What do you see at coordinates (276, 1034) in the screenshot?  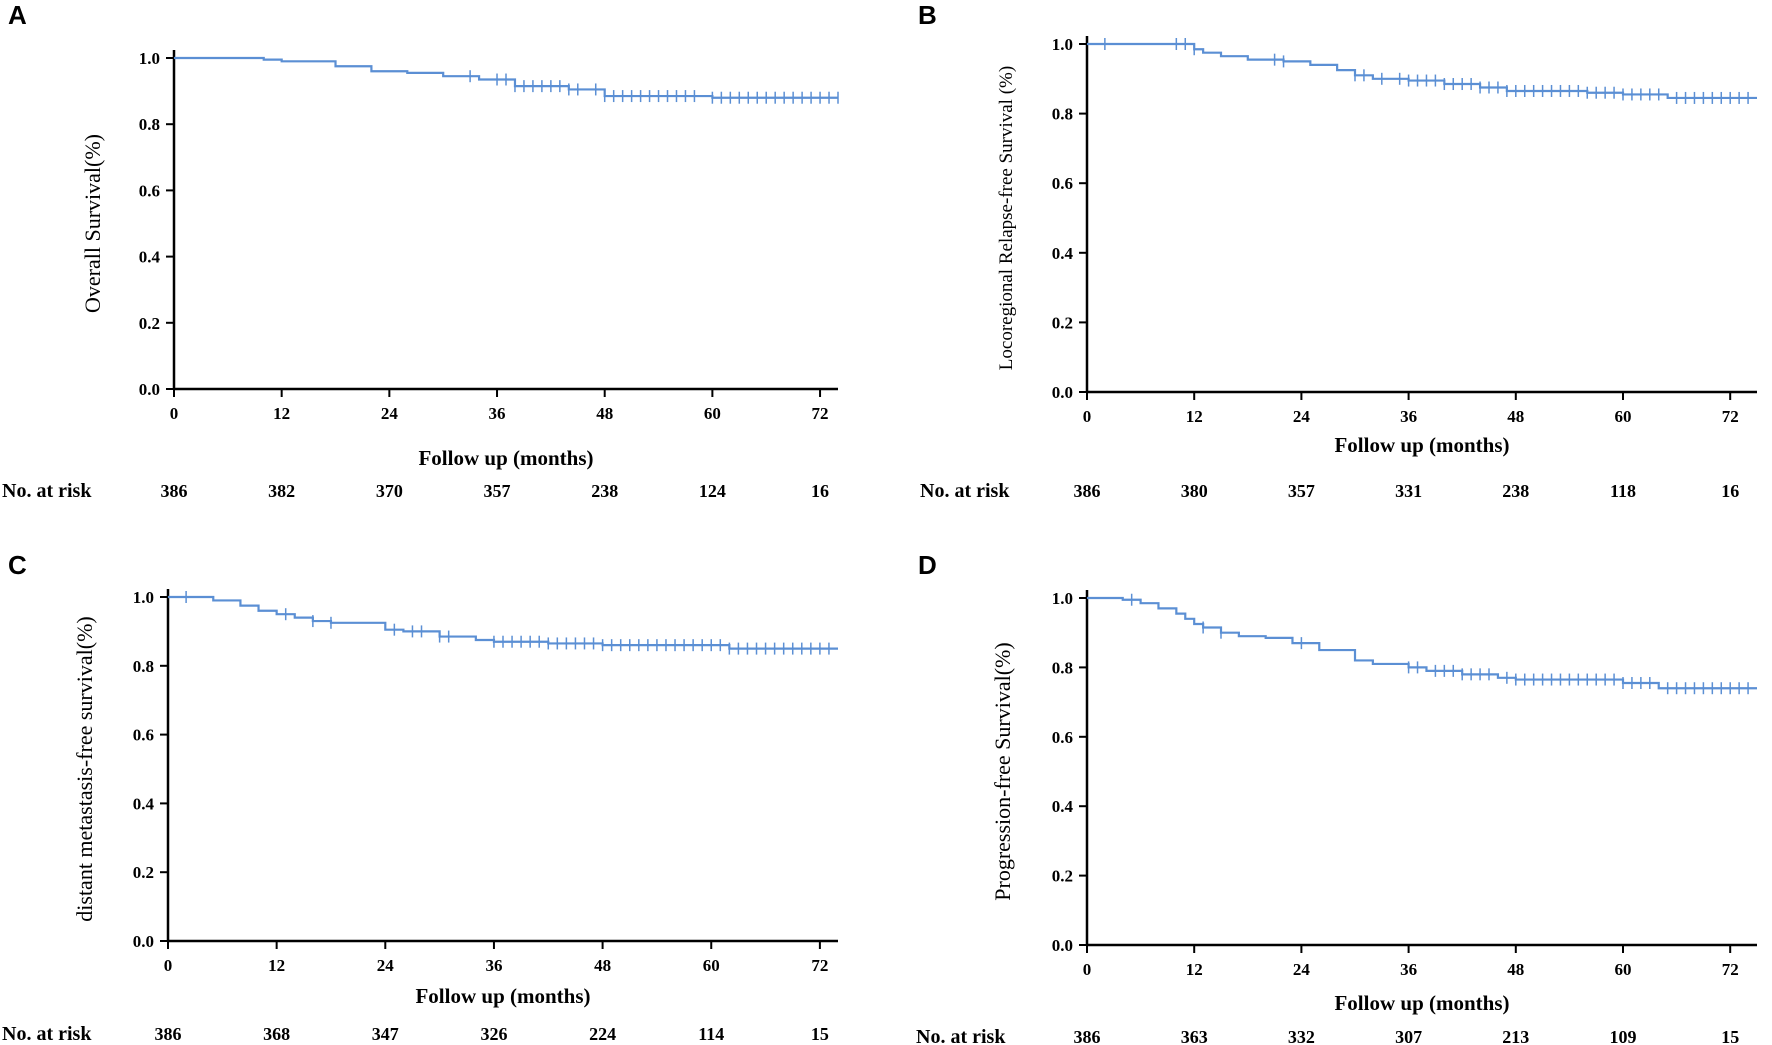 I see `risk-value: 368` at bounding box center [276, 1034].